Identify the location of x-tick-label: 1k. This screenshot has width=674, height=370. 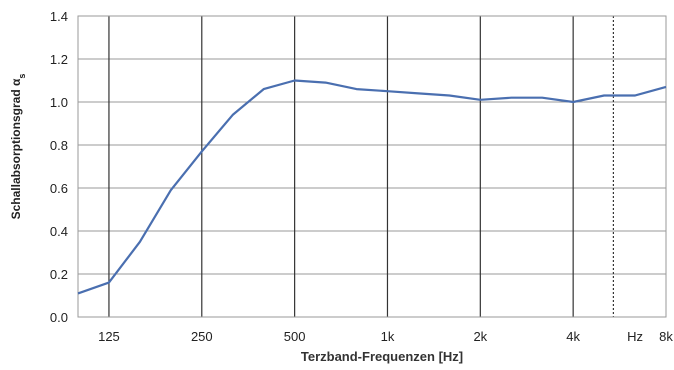
(388, 336).